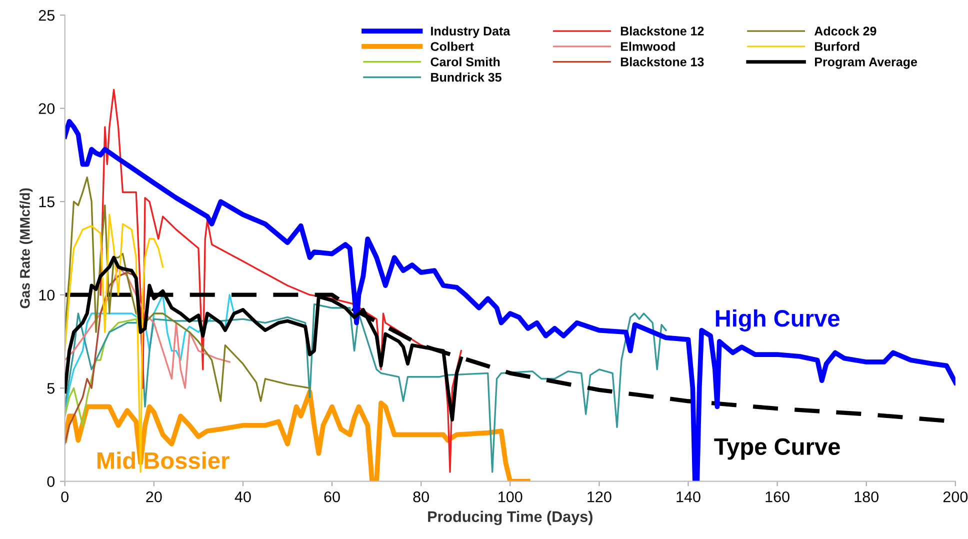  Describe the element at coordinates (452, 46) in the screenshot. I see `legend-label: Colbert` at that location.